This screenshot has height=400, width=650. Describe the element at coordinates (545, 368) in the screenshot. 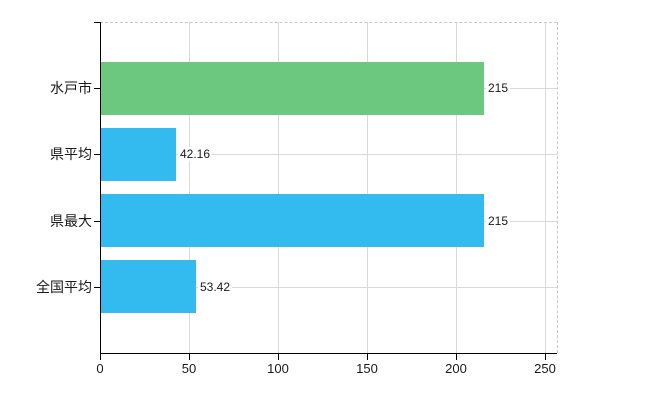

I see `x-tick-label: 250` at that location.